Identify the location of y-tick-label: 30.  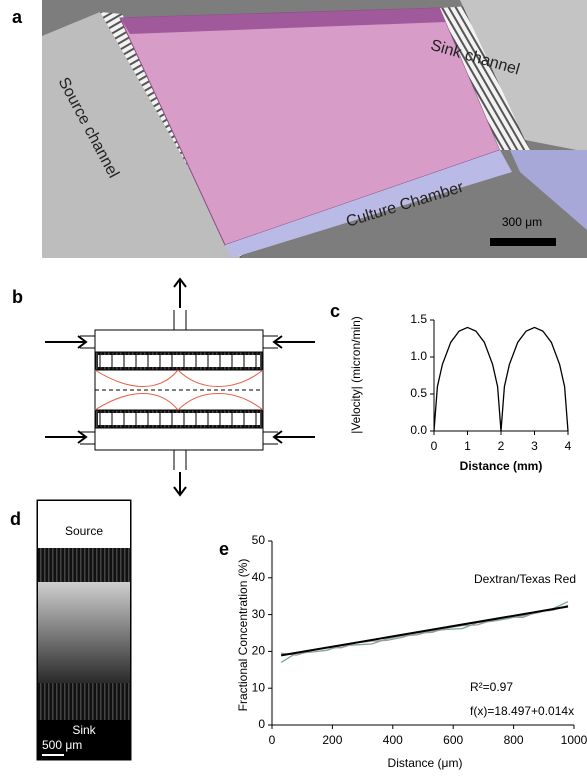
(259, 614).